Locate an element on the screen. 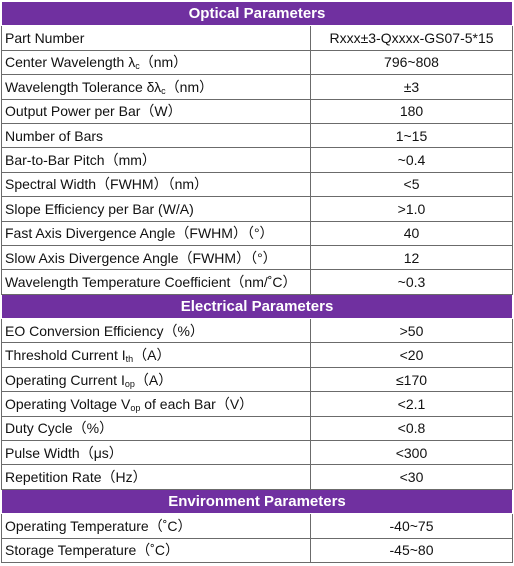 This screenshot has width=514, height=566. param-value: >1.0 is located at coordinates (411, 209).